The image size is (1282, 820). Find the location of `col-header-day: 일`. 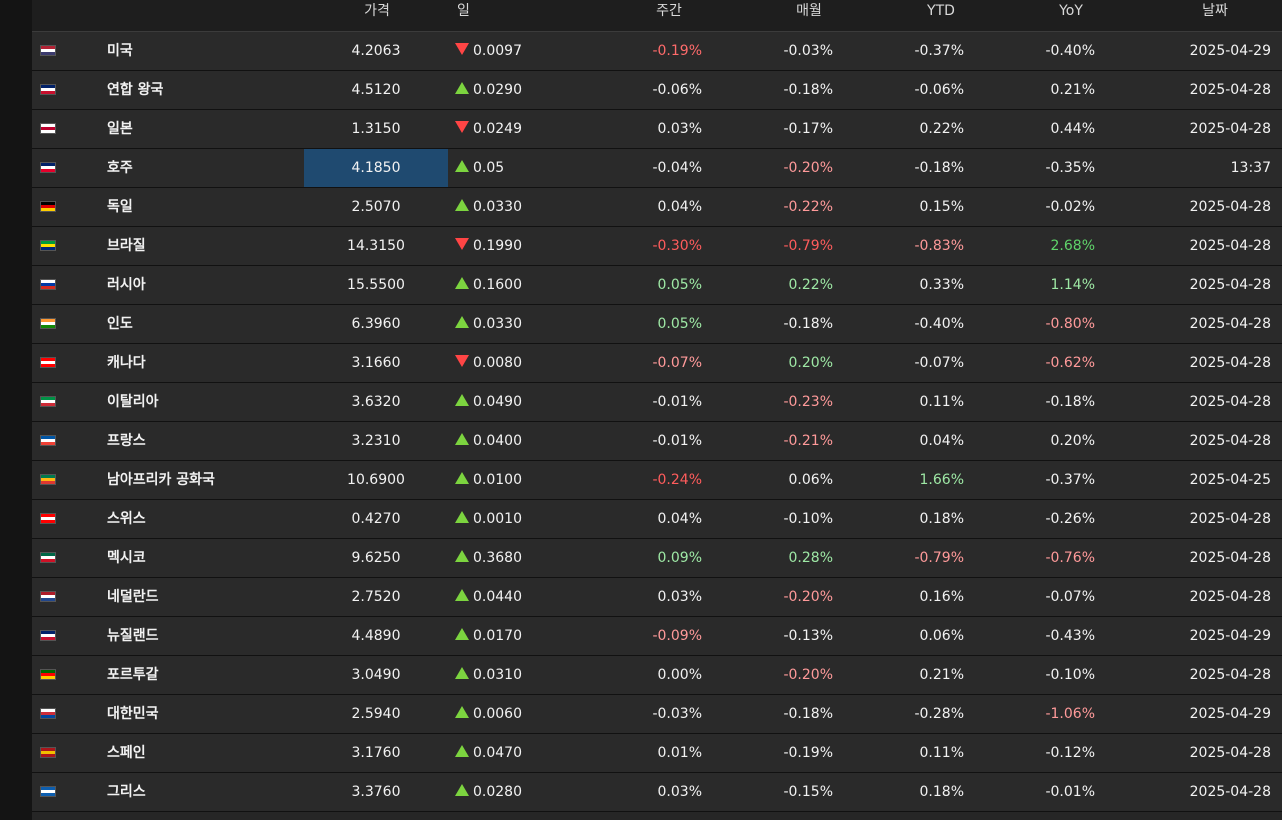

col-header-day: 일 is located at coordinates (463, 11).